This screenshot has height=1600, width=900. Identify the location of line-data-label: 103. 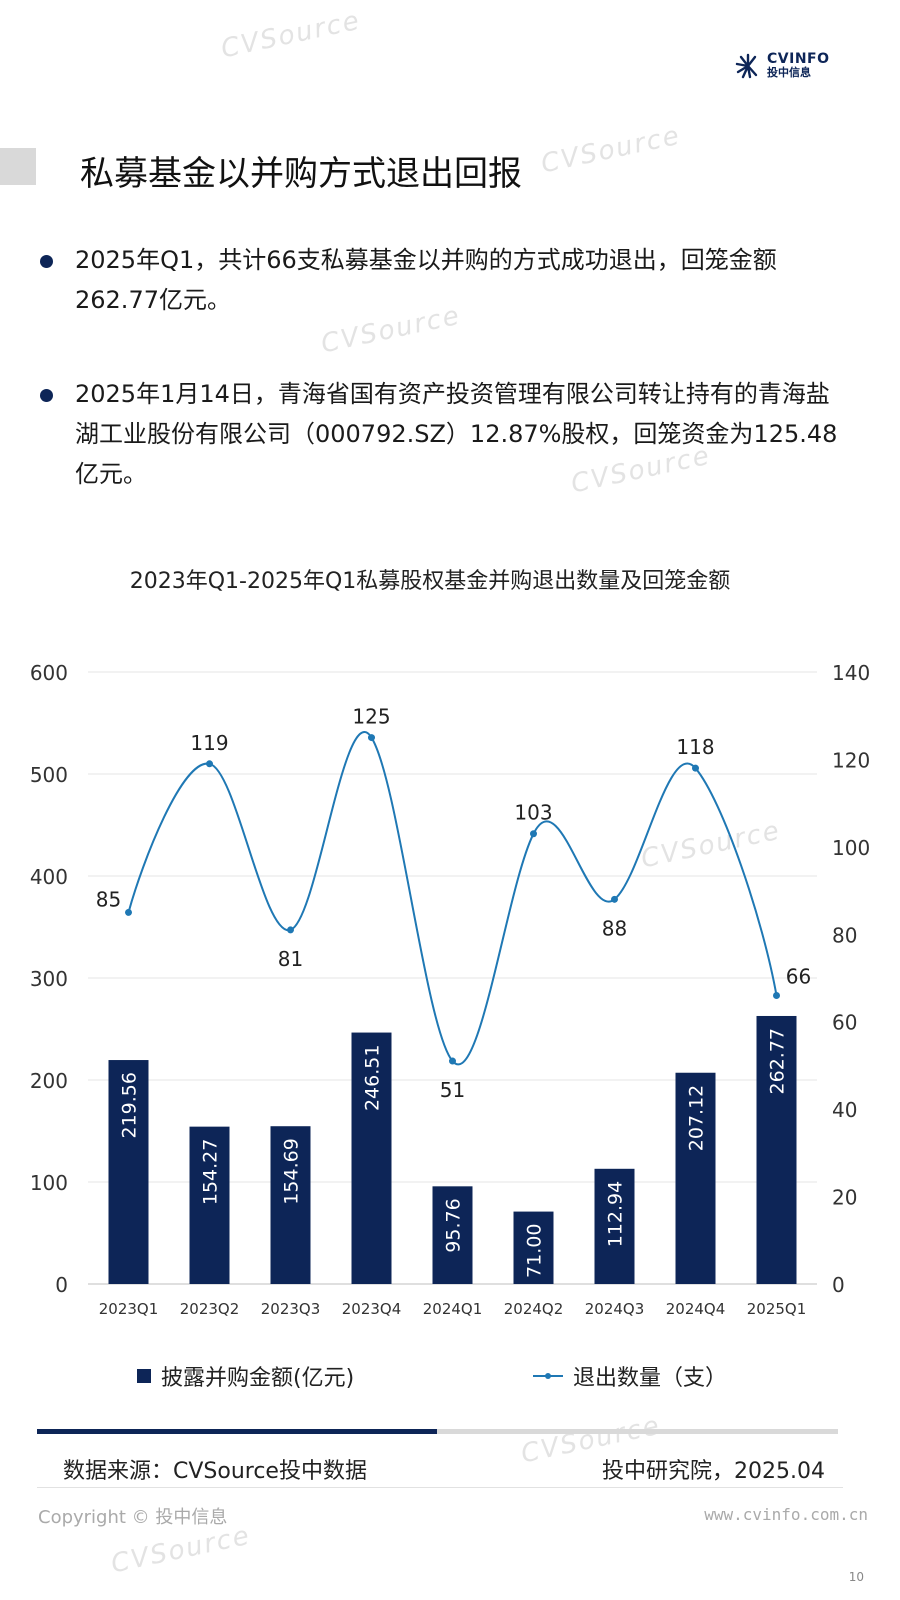
(533, 813).